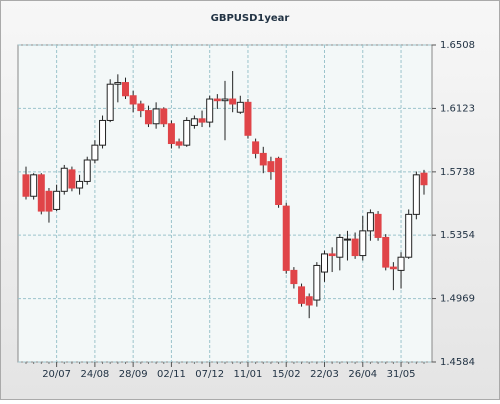  Describe the element at coordinates (457, 362) in the screenshot. I see `y-tick-label: 1.4584` at that location.